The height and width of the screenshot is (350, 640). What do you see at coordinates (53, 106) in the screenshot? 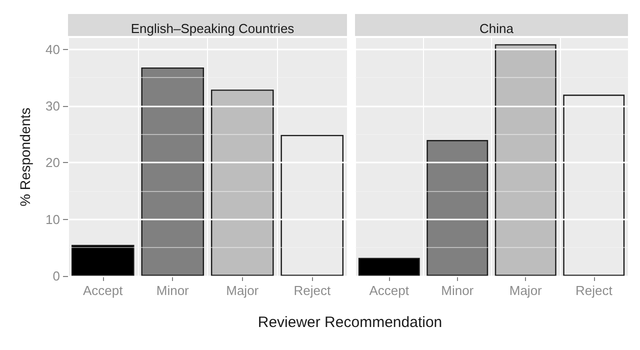
I see `y-tick-label: 30` at bounding box center [53, 106].